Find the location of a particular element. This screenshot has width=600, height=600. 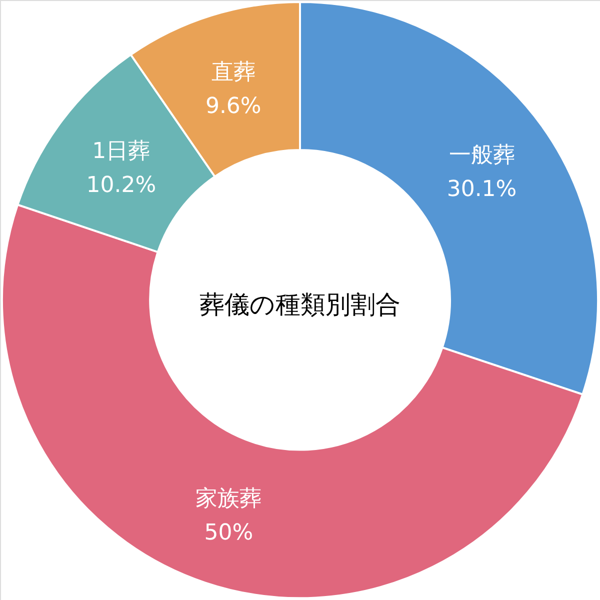

slice-label: 直葬 is located at coordinates (233, 73).